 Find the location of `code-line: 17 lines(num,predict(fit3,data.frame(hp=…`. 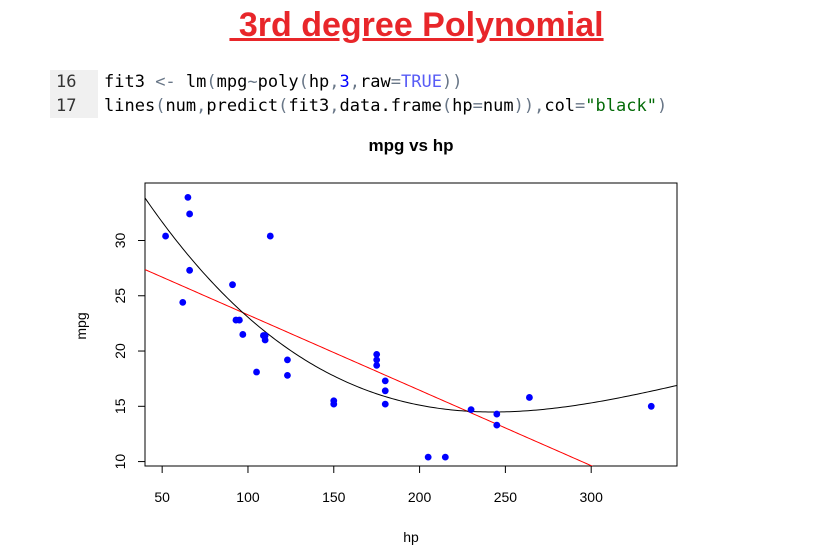

code-line: 17 lines(num,predict(fit3,data.frame(hp=… is located at coordinates (358, 106).